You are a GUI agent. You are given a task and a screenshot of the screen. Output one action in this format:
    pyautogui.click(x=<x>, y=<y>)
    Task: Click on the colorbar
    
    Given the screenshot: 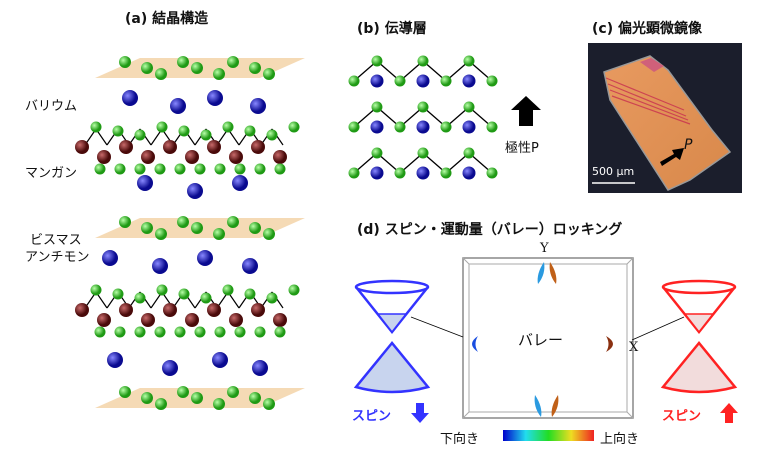 What is the action you would take?
    pyautogui.click(x=548, y=435)
    